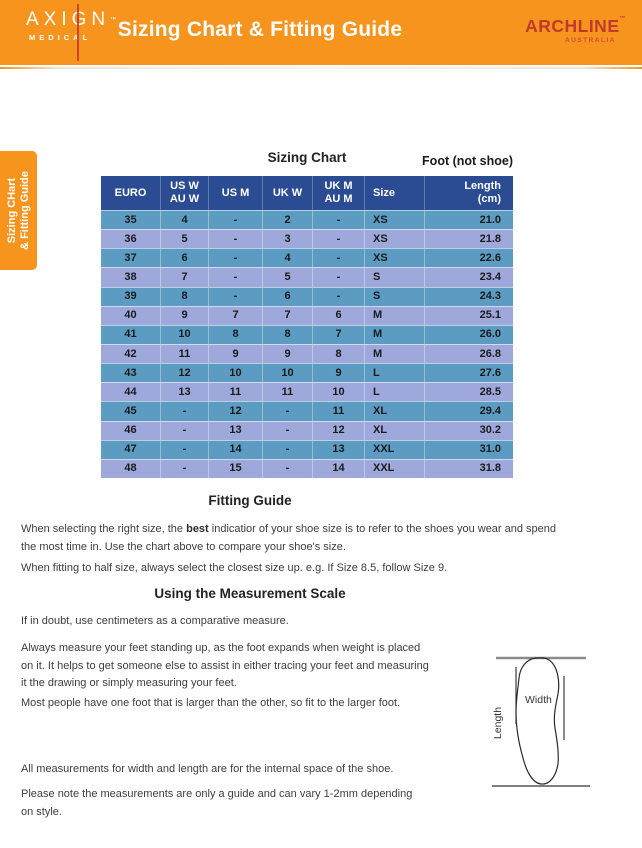 This screenshot has width=642, height=848. Describe the element at coordinates (482, 192) in the screenshot. I see `table-header-cell: Length (cm)` at that location.